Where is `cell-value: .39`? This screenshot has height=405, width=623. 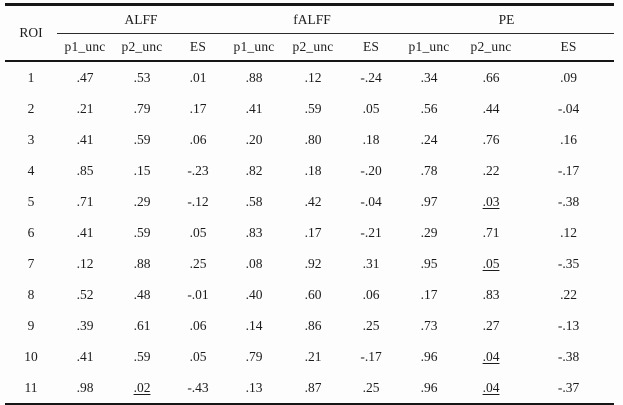
cell-value: .39 is located at coordinates (85, 325).